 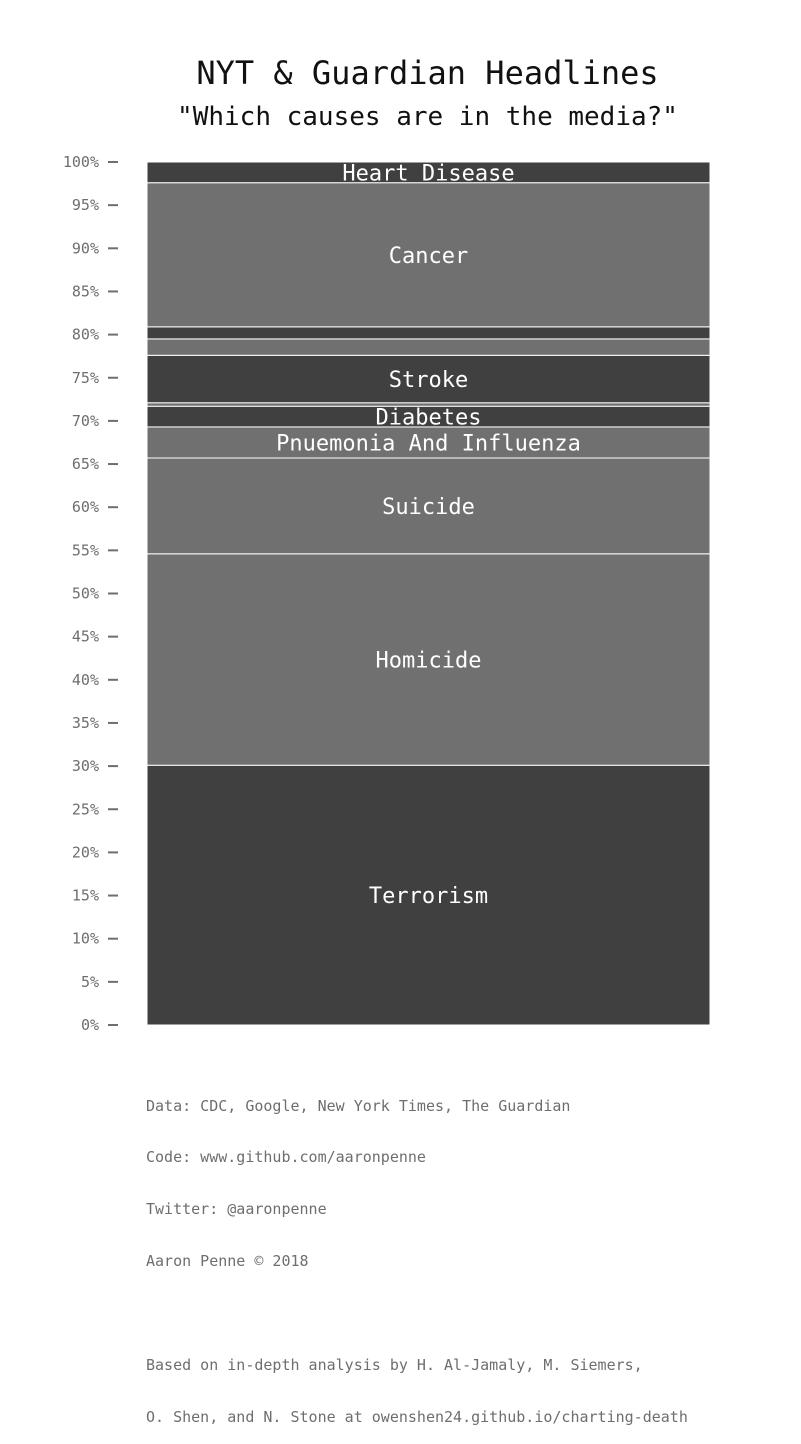 I want to click on y-tick-label: 95%, so click(x=85, y=205).